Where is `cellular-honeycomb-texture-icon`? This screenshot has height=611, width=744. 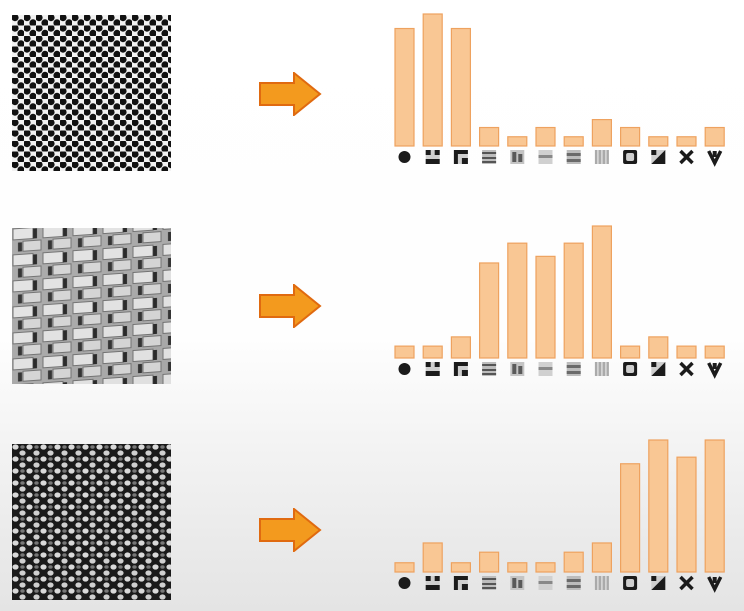
cellular-honeycomb-texture-icon is located at coordinates (91, 522).